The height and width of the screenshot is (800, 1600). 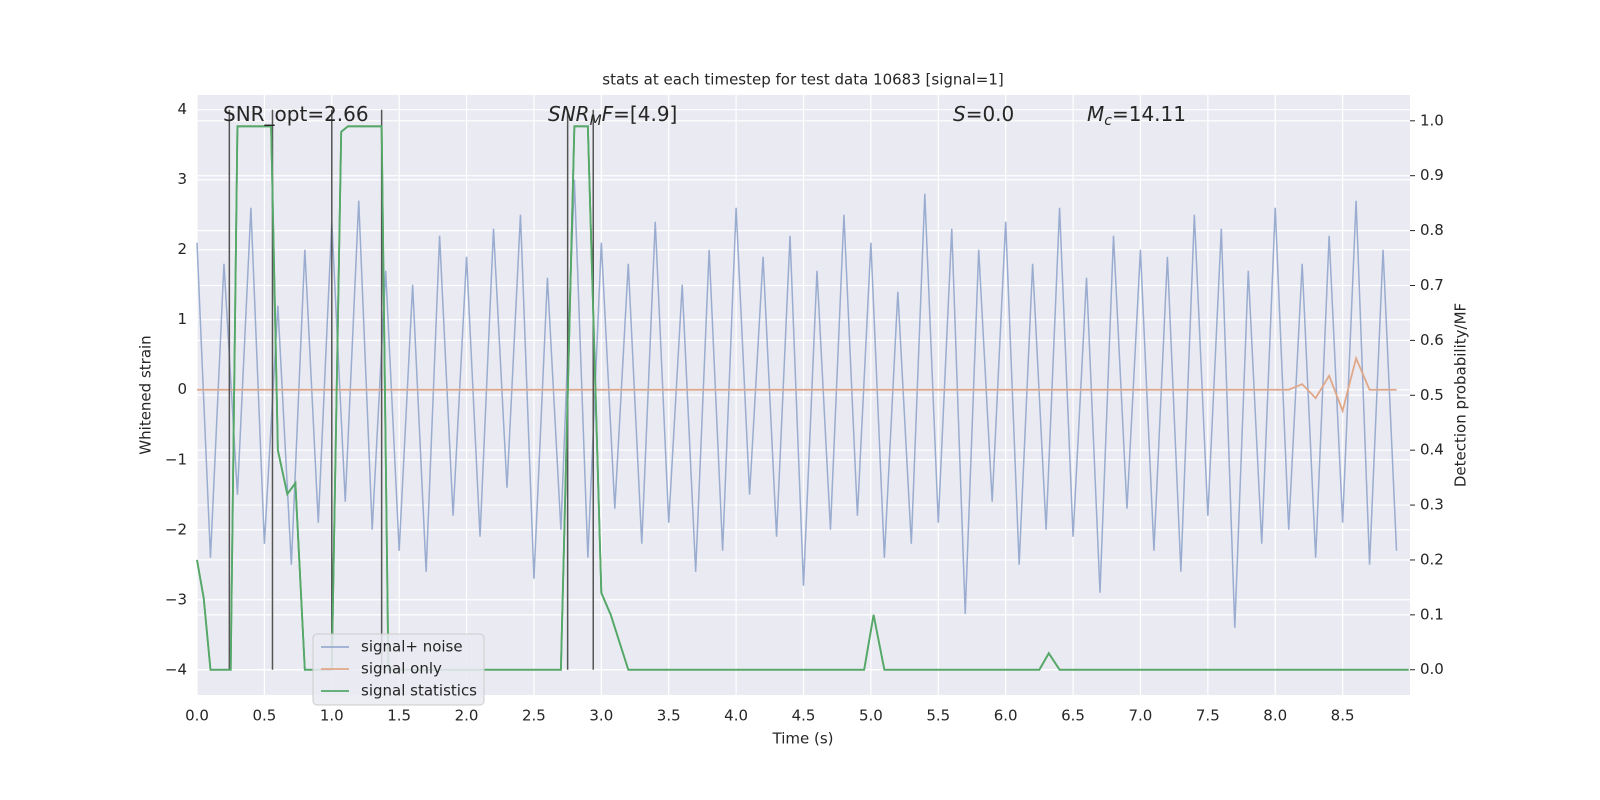 What do you see at coordinates (401, 669) in the screenshot?
I see `legend-label: signal only` at bounding box center [401, 669].